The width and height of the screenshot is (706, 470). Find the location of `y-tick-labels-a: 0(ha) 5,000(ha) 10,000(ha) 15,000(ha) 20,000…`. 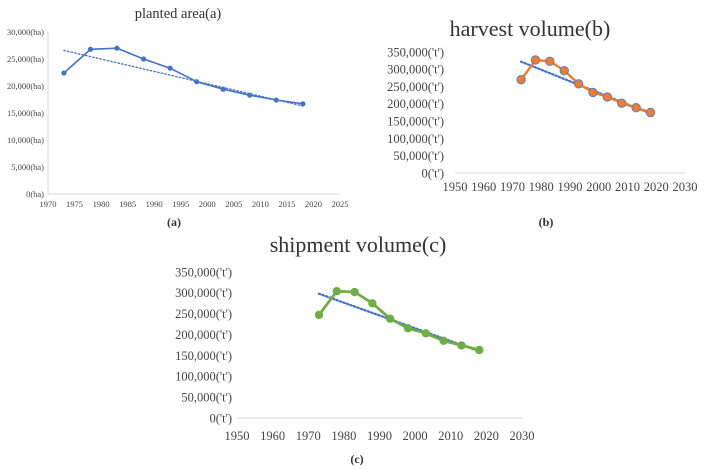

y-tick-labels-a: 0(ha) 5,000(ha) 10,000(ha) 15,000(ha) 20,000… is located at coordinates (25, 113).